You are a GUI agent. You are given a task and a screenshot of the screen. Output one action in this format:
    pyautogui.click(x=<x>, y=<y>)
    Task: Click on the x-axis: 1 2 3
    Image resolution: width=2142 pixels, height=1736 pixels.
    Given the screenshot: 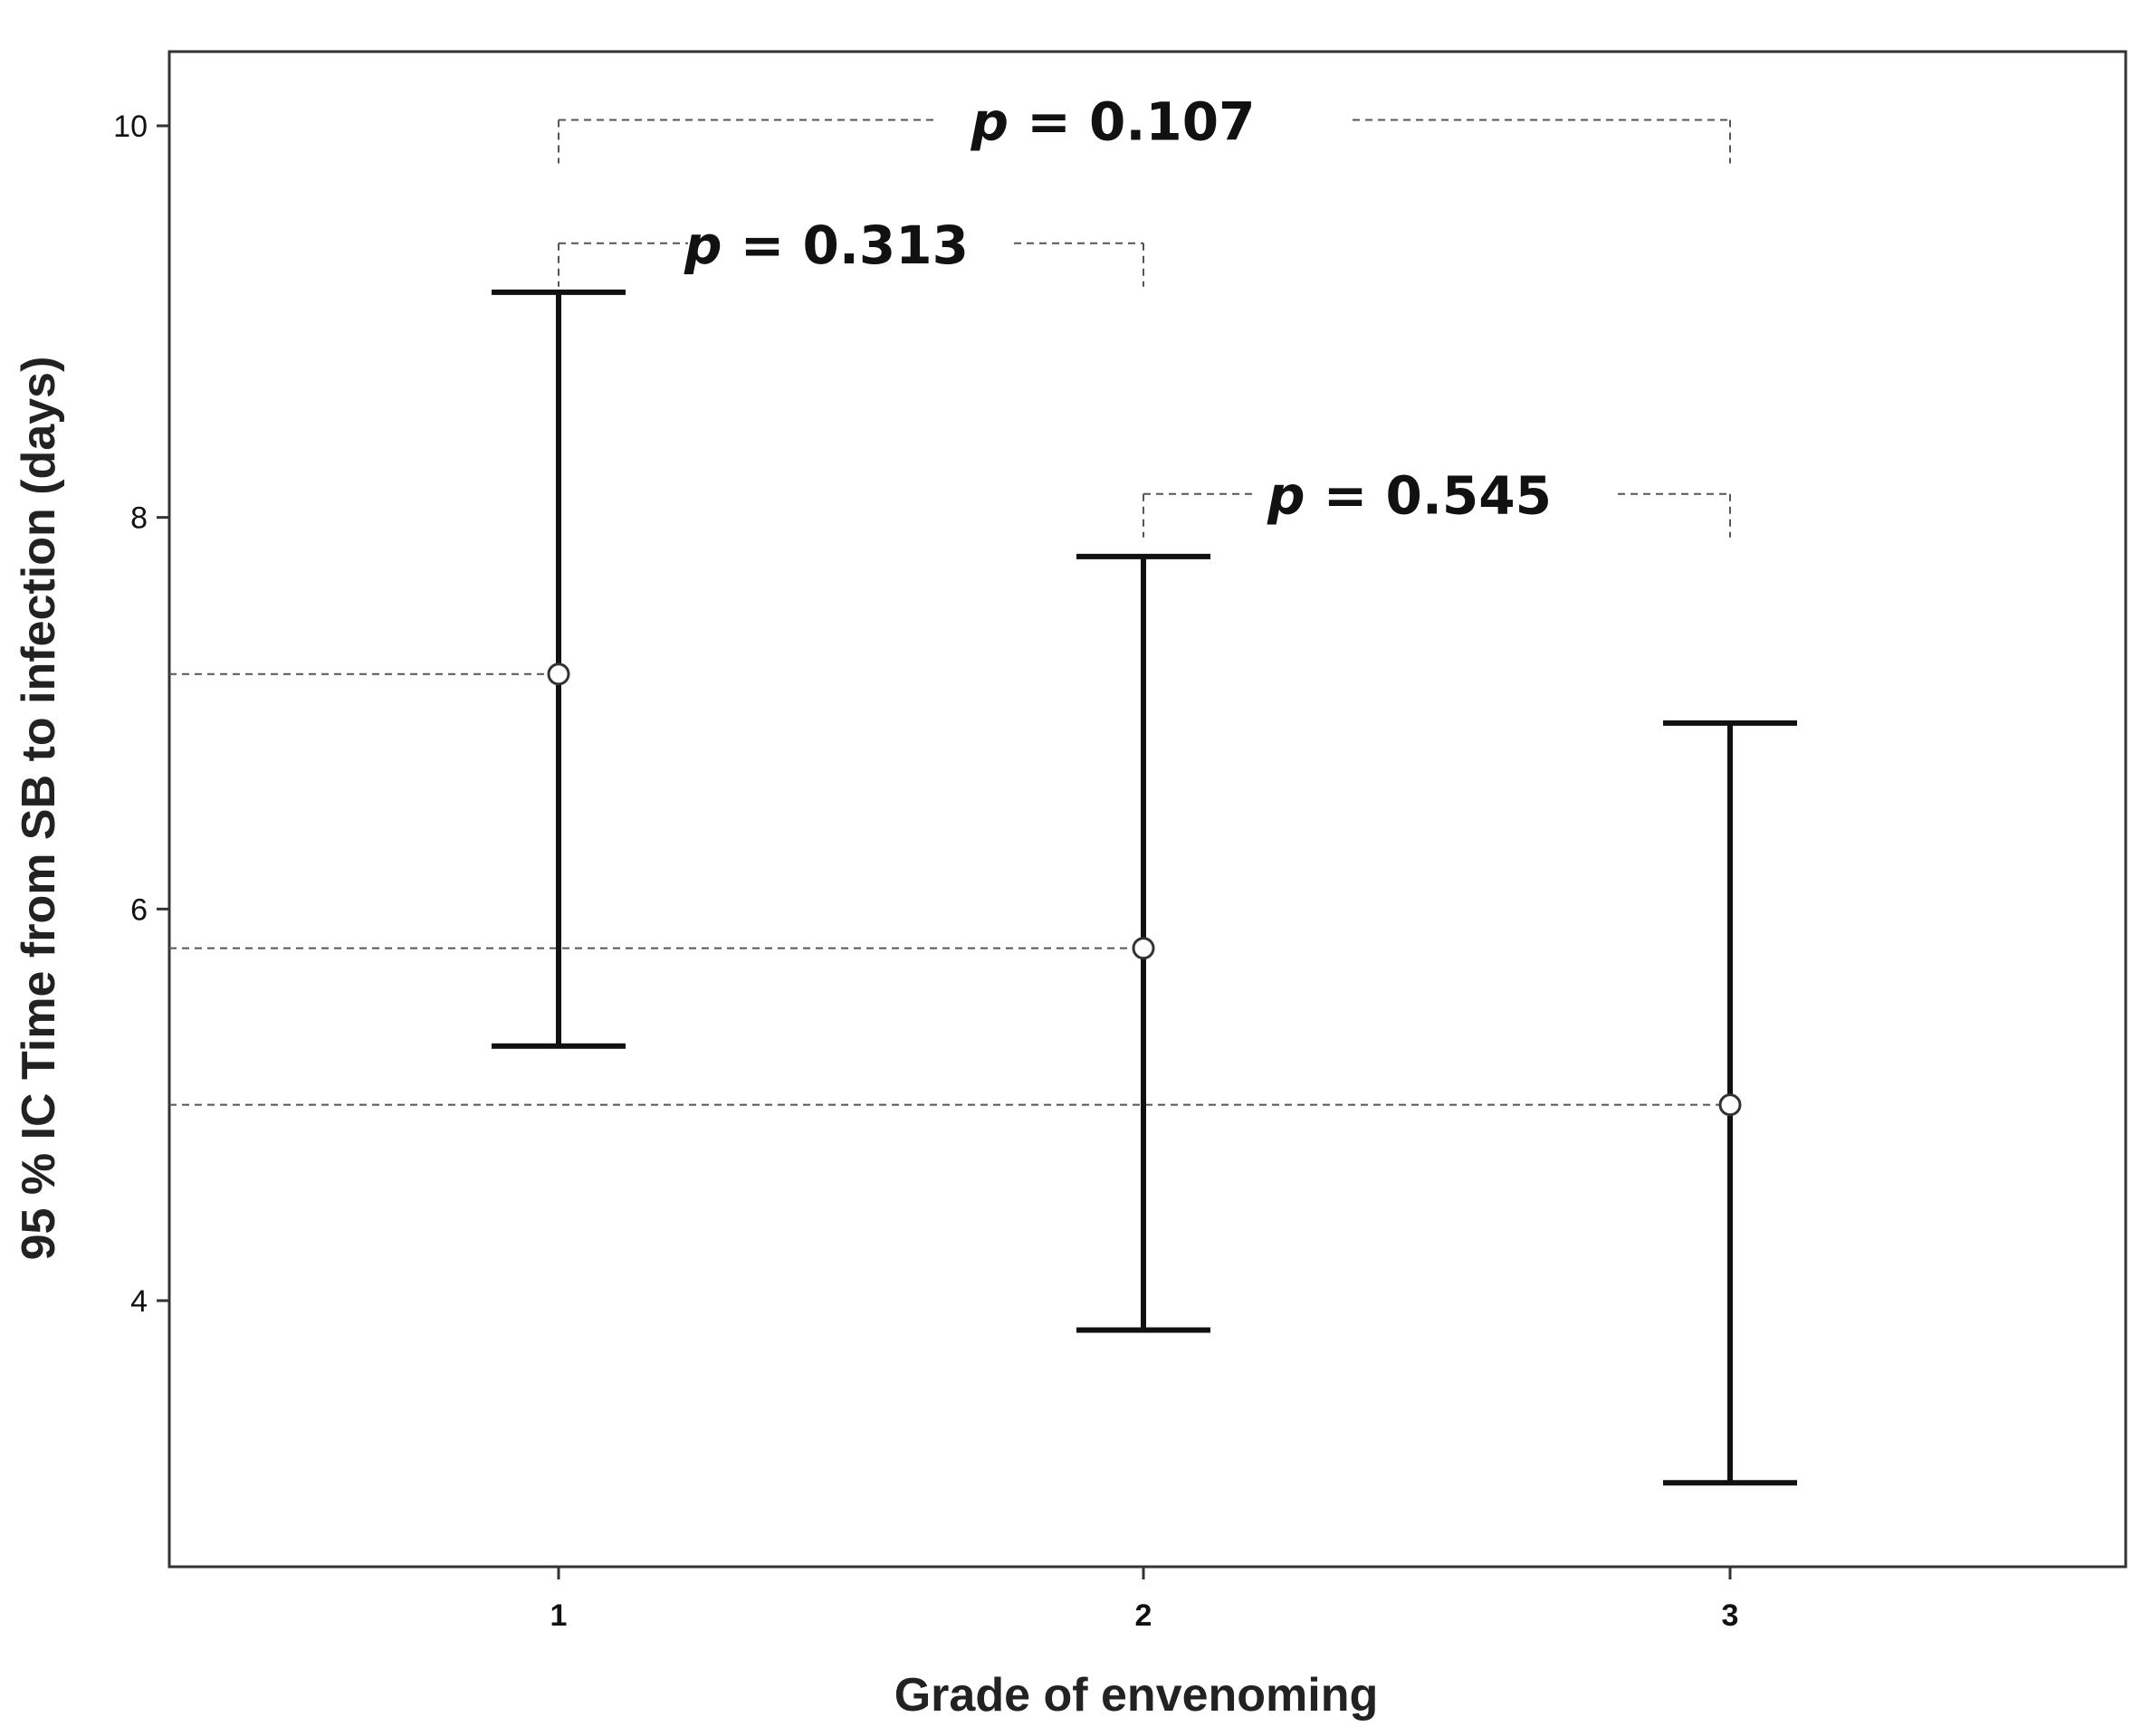 What is the action you would take?
    pyautogui.click(x=1144, y=1600)
    